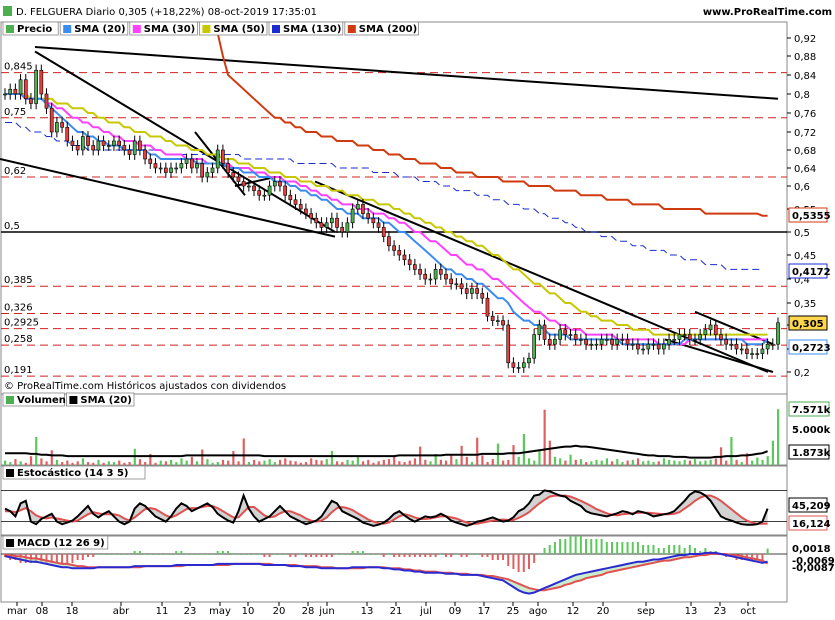  What do you see at coordinates (72, 611) in the screenshot?
I see `x-tick-label: 18` at bounding box center [72, 611].